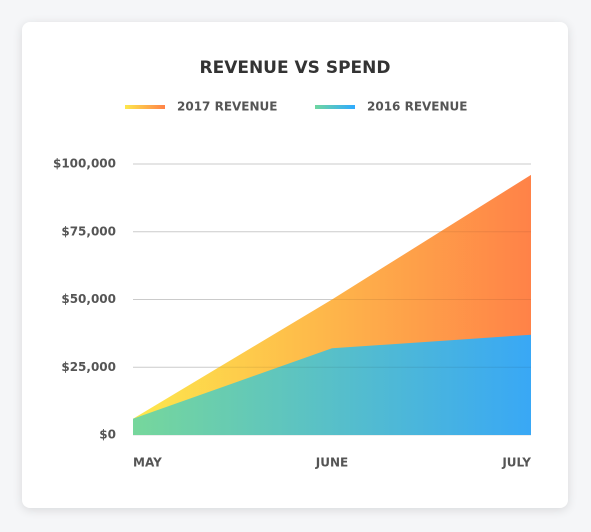 This screenshot has height=532, width=591. What do you see at coordinates (88, 367) in the screenshot?
I see `y-tick-label: $25,000` at bounding box center [88, 367].